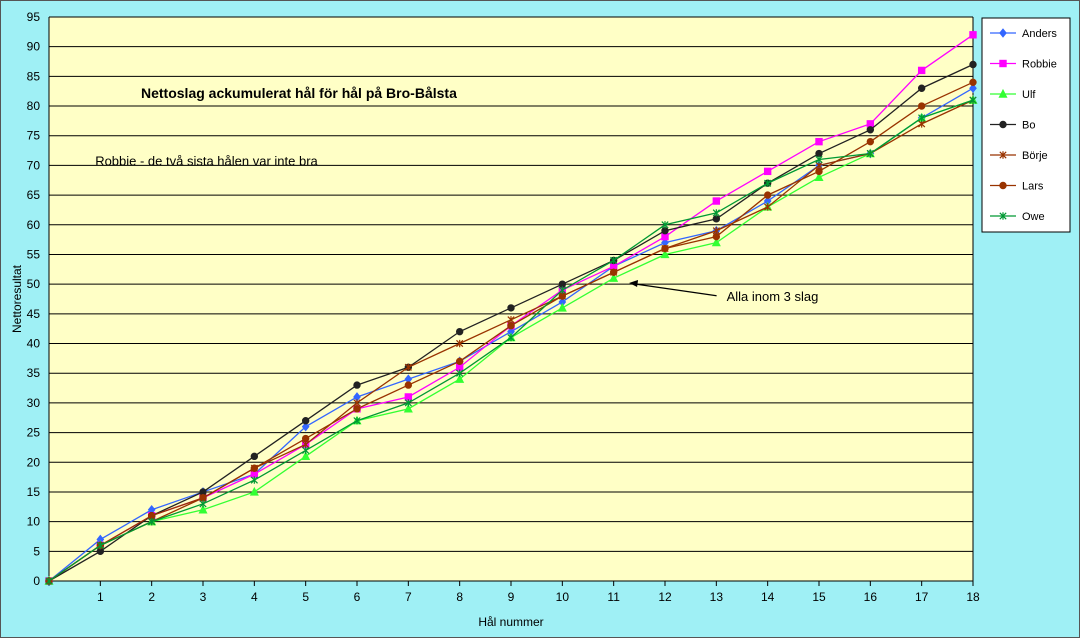  What do you see at coordinates (36, 551) in the screenshot?
I see `y-tick-label: 5` at bounding box center [36, 551].